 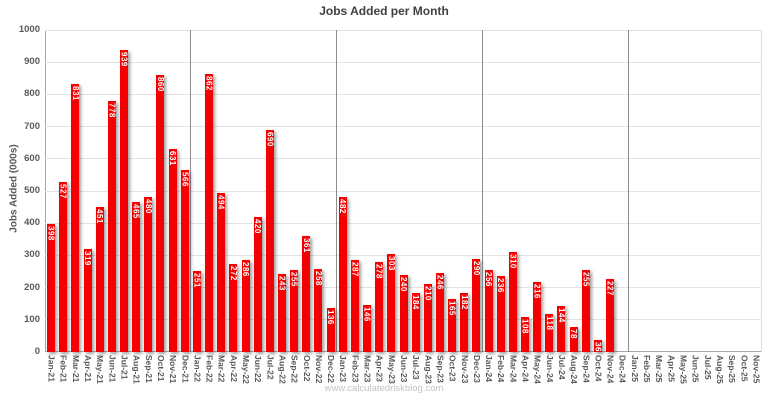 I want to click on x-tick-Apr-21: Apr-21, so click(x=88, y=368).